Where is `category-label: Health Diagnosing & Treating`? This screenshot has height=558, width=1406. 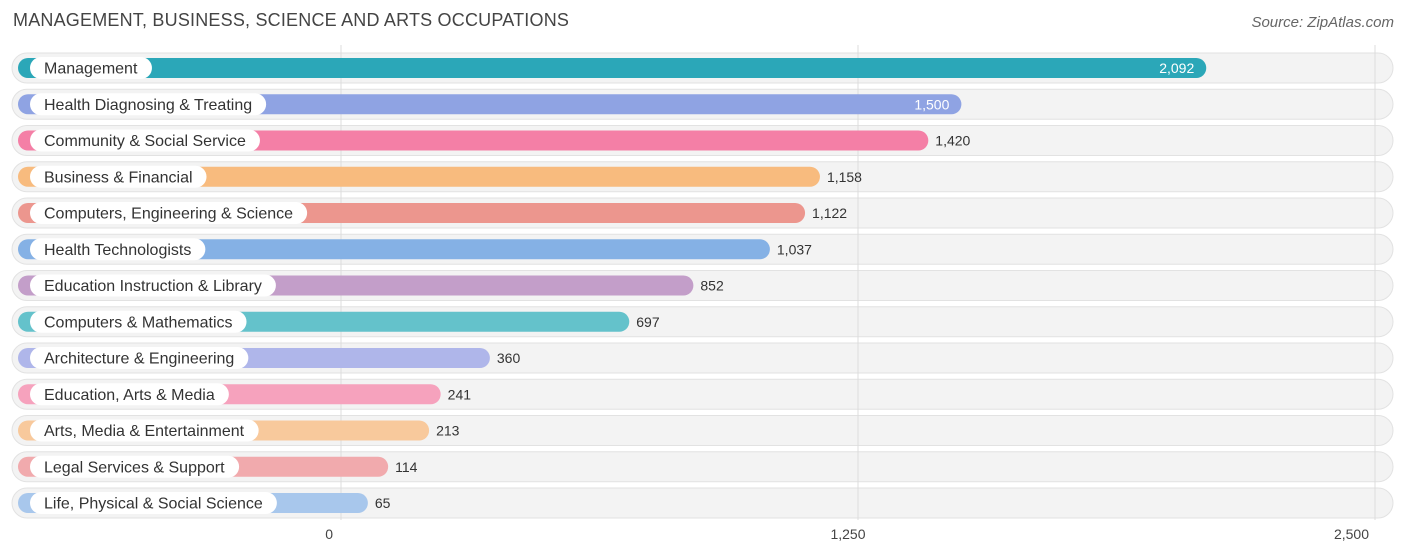 category-label: Health Diagnosing & Treating is located at coordinates (148, 105).